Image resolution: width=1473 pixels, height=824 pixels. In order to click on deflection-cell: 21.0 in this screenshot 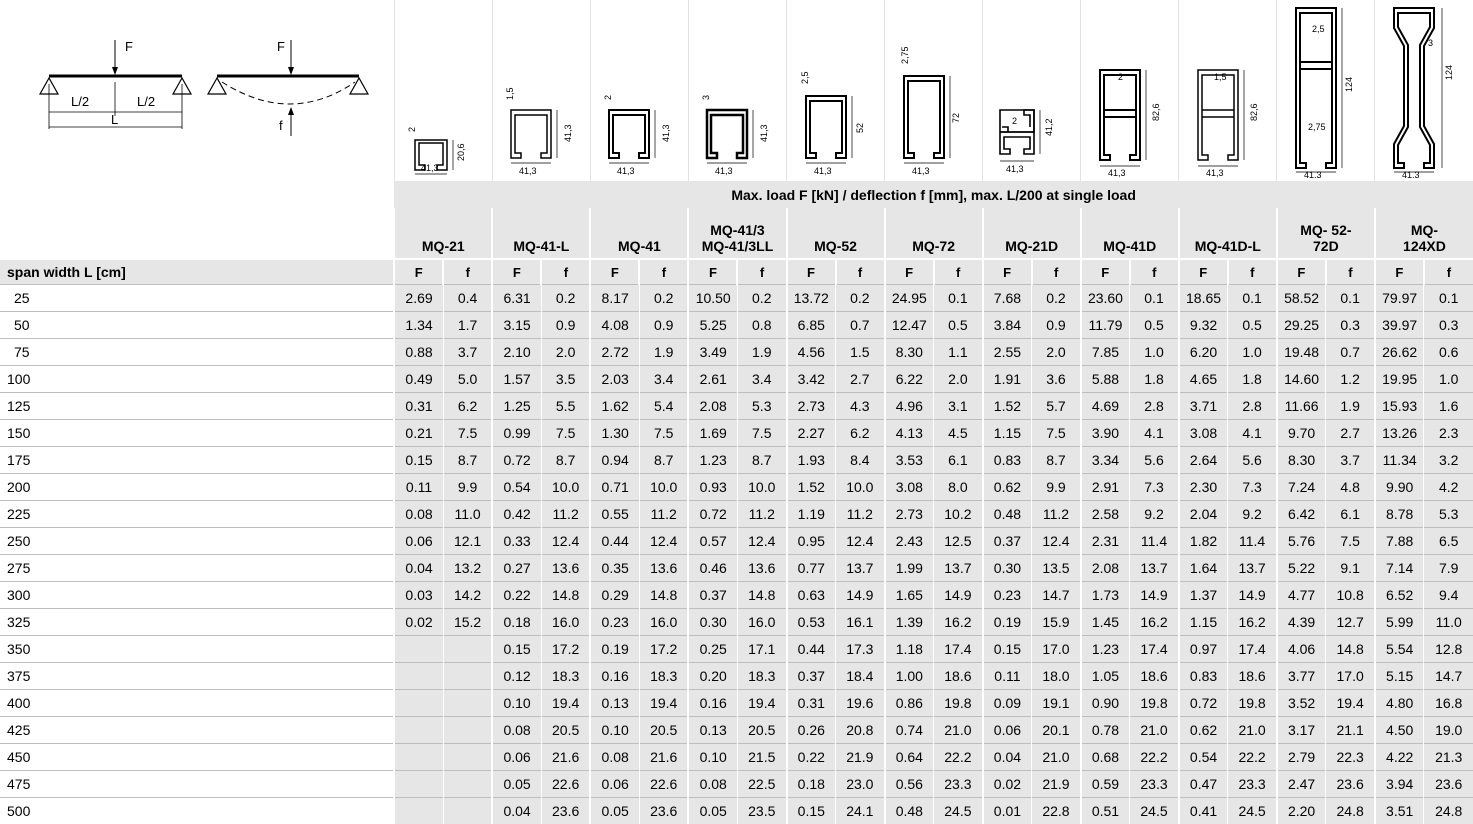, I will do `click(1056, 757)`.